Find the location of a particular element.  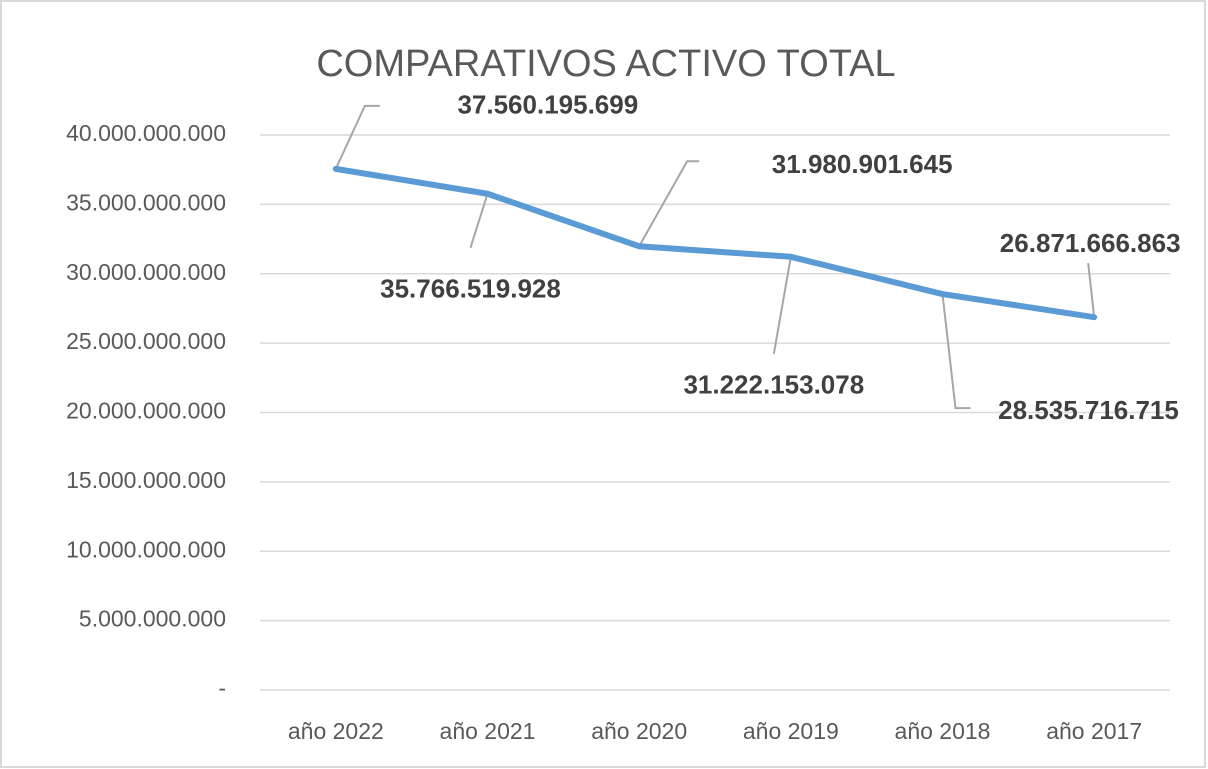

data-label: 28.535.716.715 is located at coordinates (1088, 410).